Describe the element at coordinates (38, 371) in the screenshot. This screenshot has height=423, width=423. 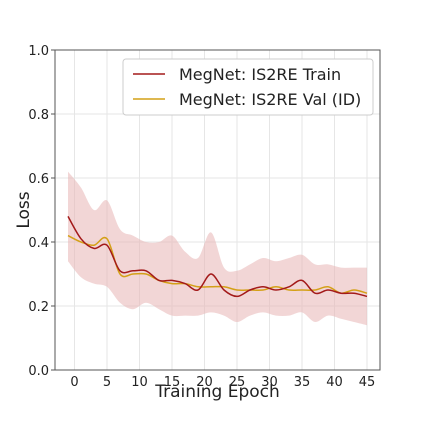
I see `y-tick-label: 0.0` at that location.